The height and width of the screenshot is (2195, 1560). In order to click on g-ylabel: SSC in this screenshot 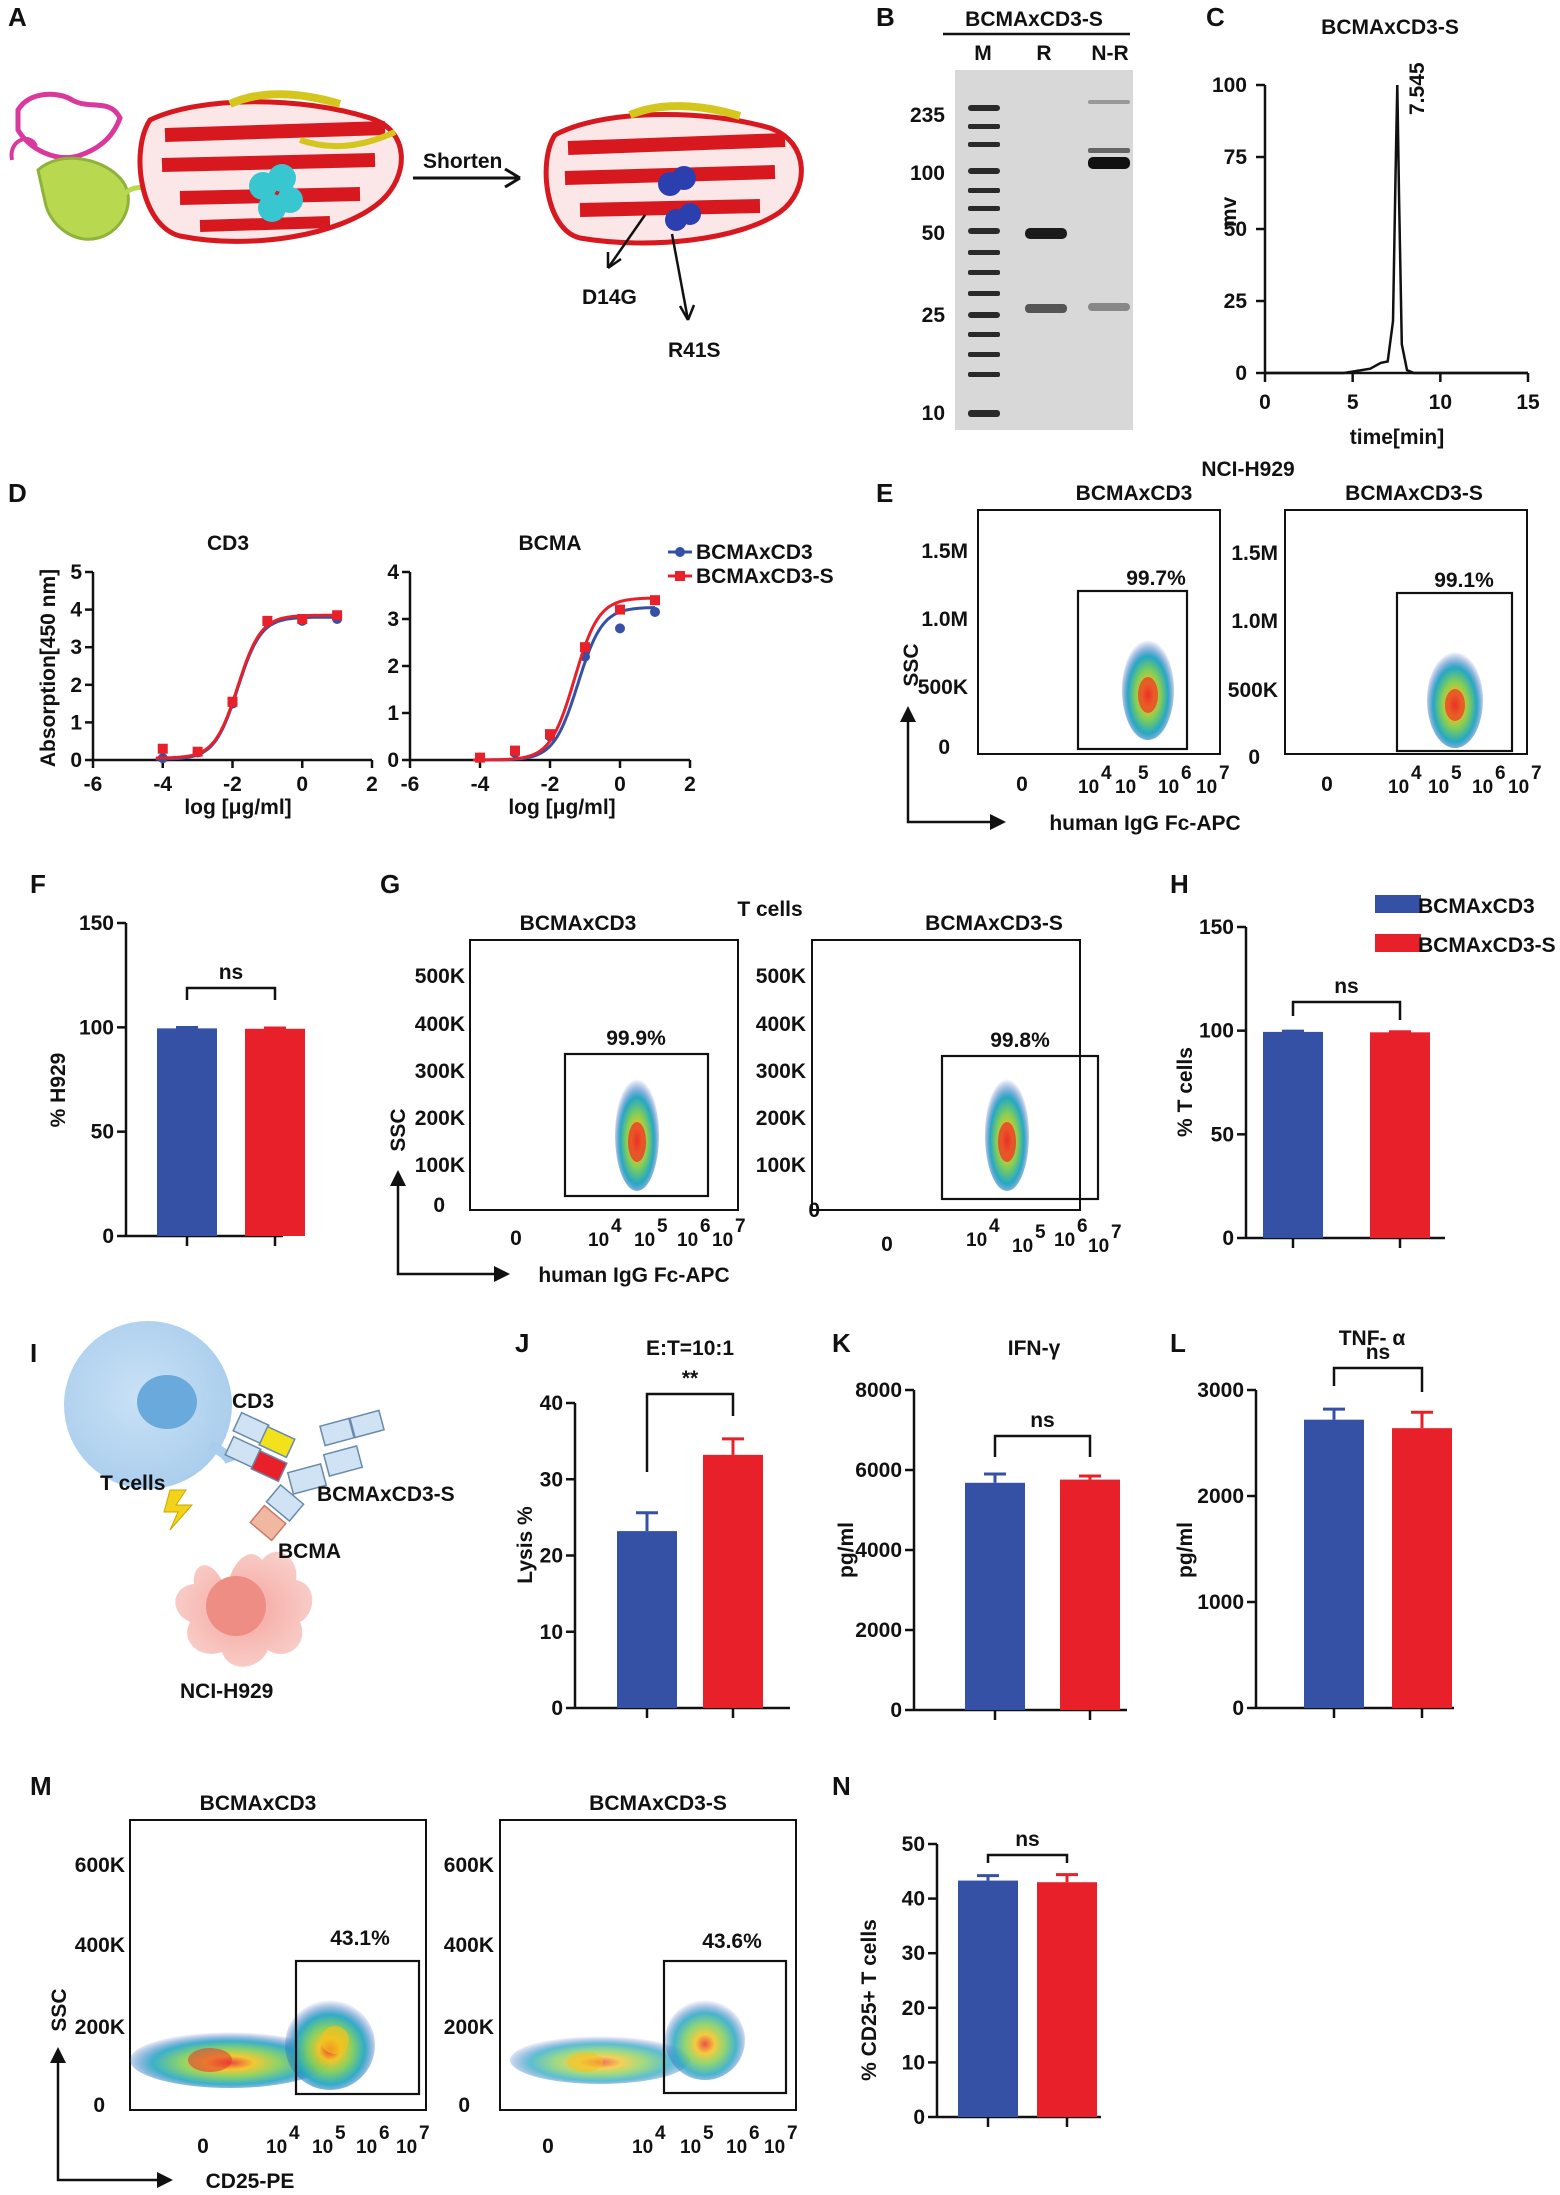, I will do `click(398, 1129)`.